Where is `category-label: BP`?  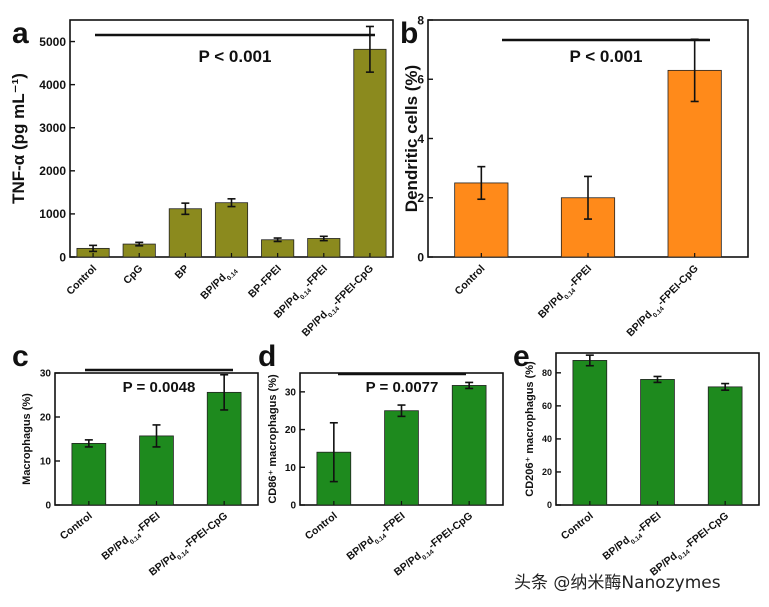
category-label: BP is located at coordinates (182, 272).